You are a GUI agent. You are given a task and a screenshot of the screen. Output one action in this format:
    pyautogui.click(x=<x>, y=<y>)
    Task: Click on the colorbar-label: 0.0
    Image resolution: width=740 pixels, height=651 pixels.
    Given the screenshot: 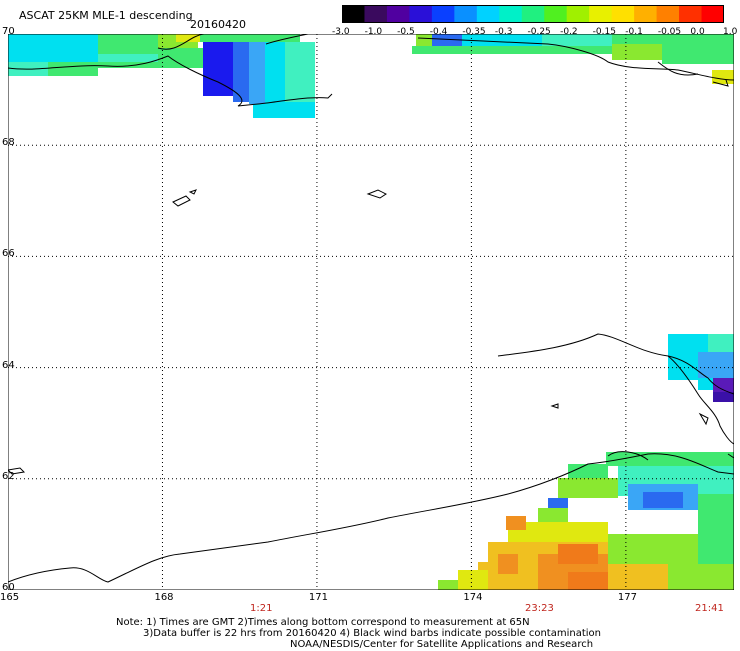 What is the action you would take?
    pyautogui.click(x=697, y=32)
    